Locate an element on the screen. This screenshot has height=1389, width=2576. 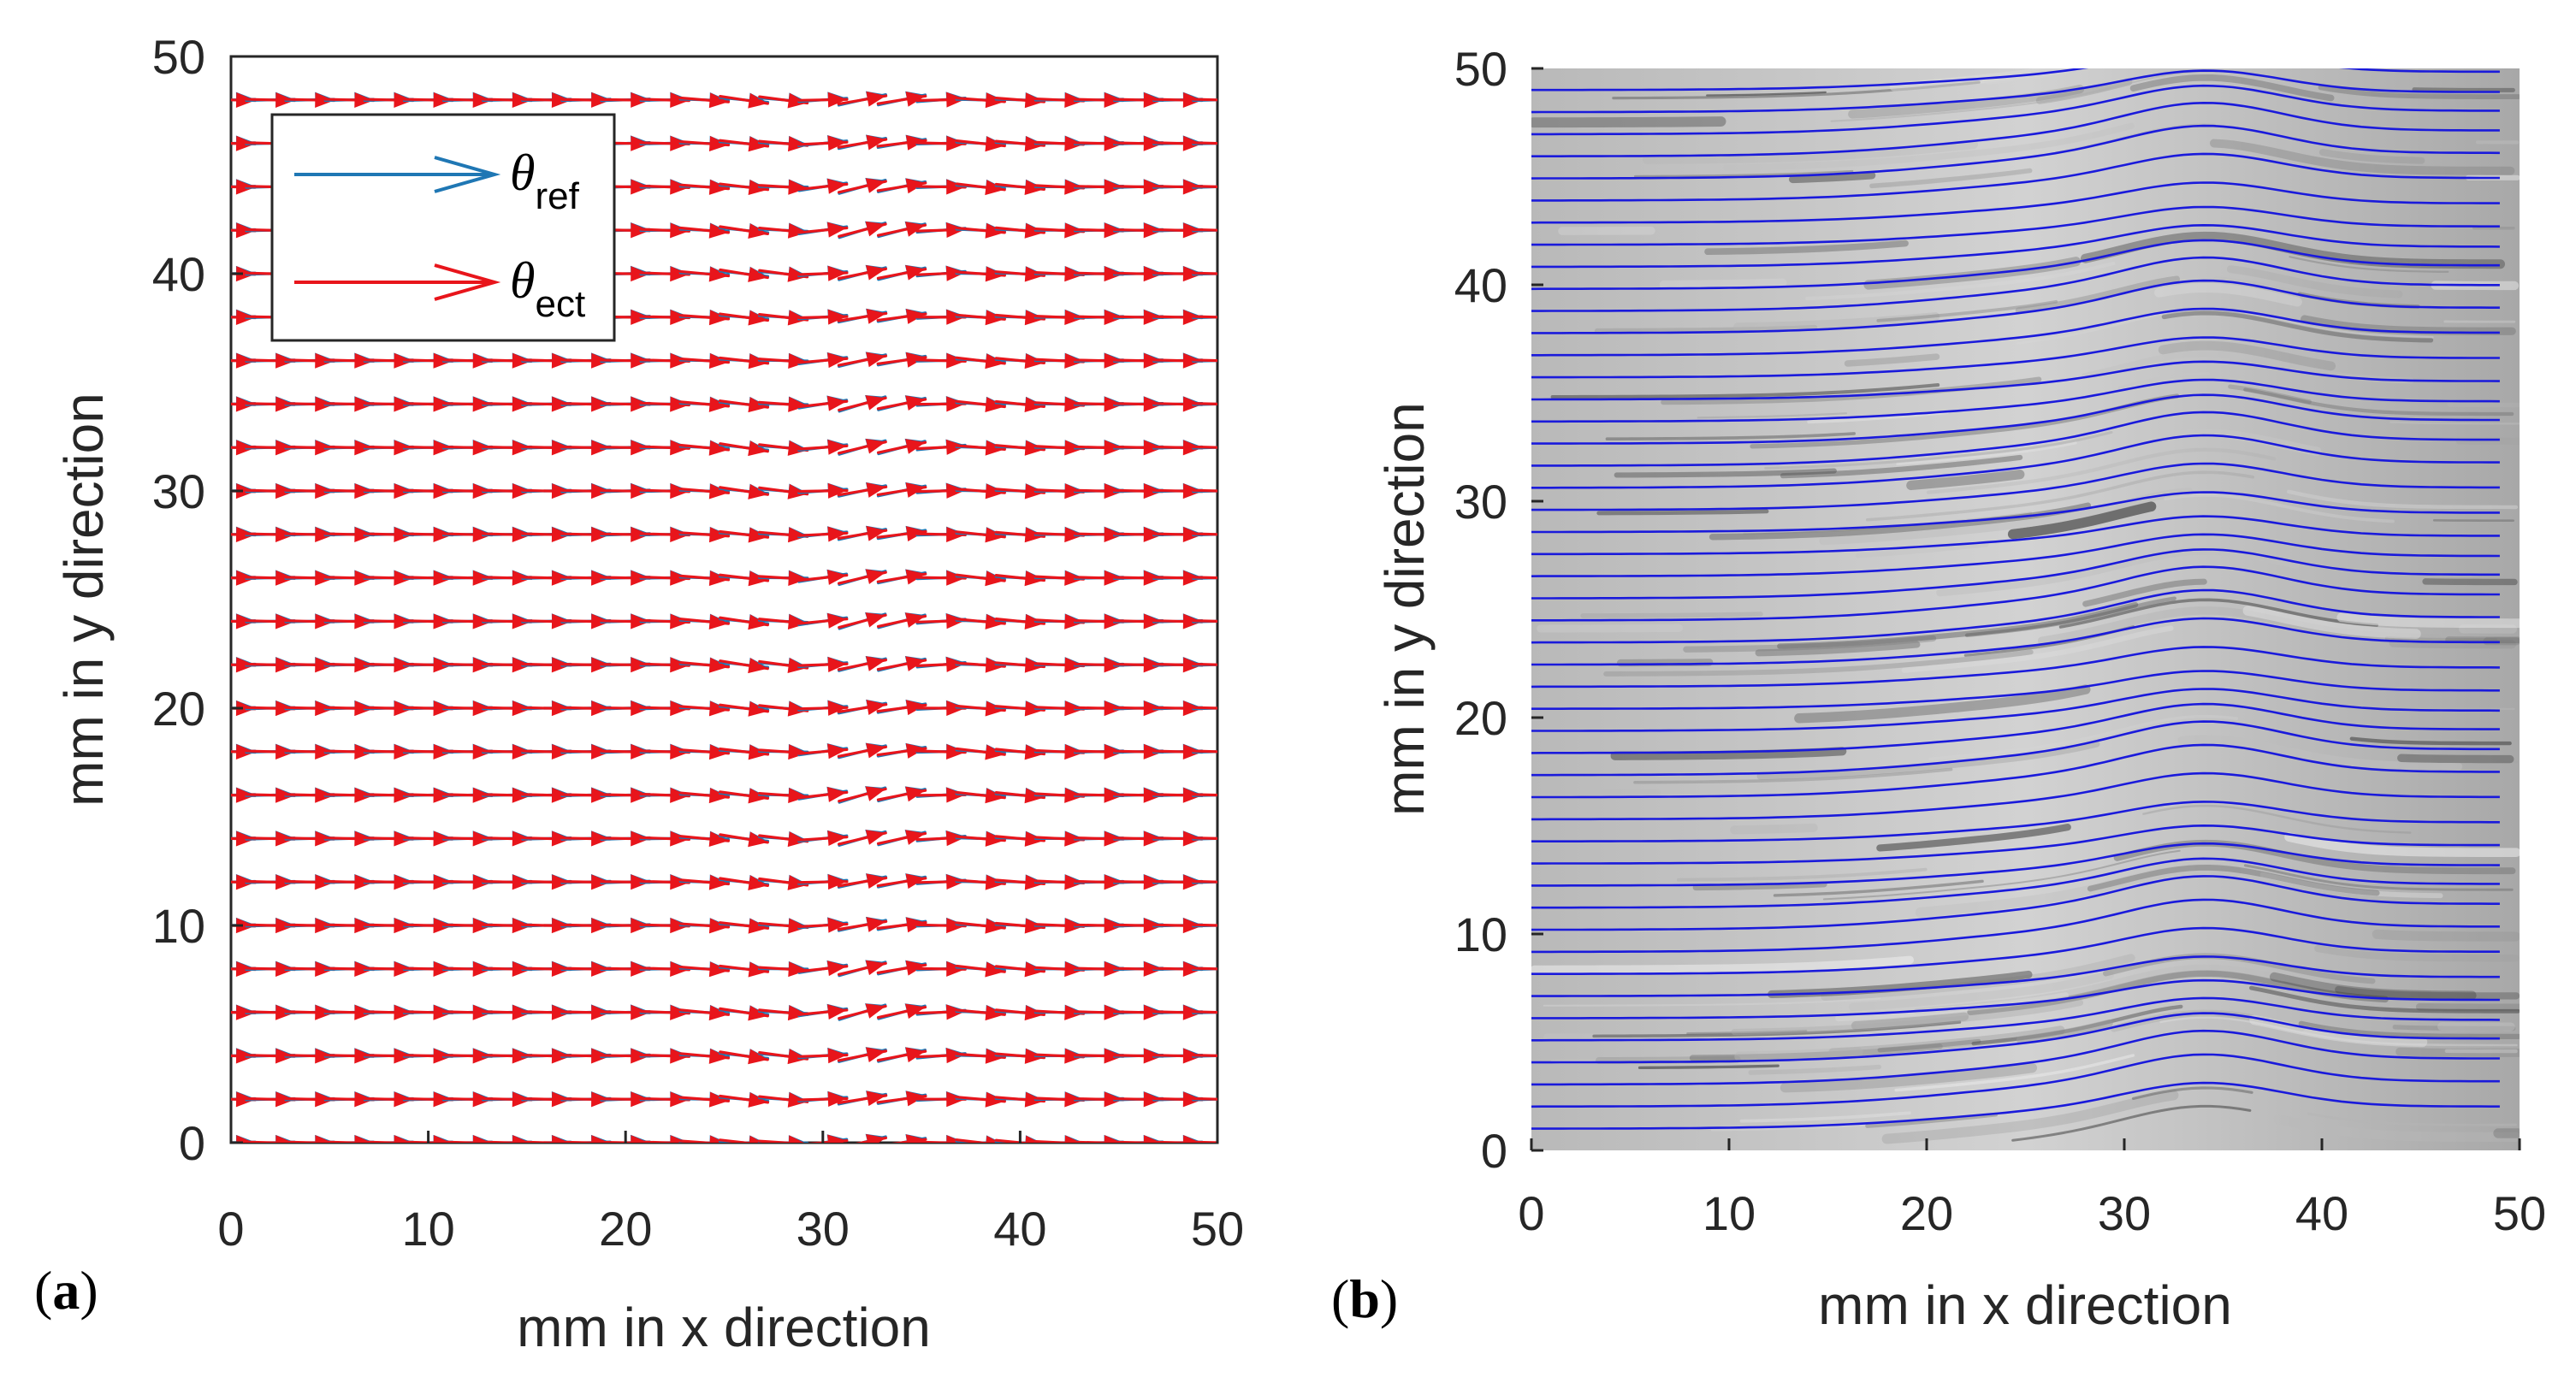
legend-ect-subscript: ect is located at coordinates (560, 304).